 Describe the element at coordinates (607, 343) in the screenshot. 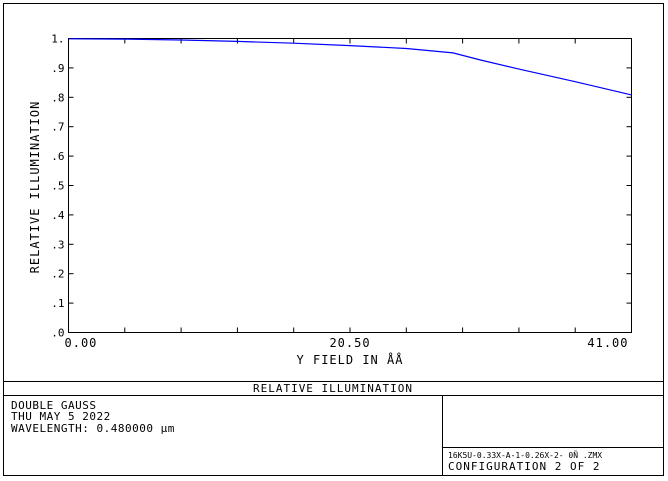

I see `x-tick-label: 41.00` at that location.